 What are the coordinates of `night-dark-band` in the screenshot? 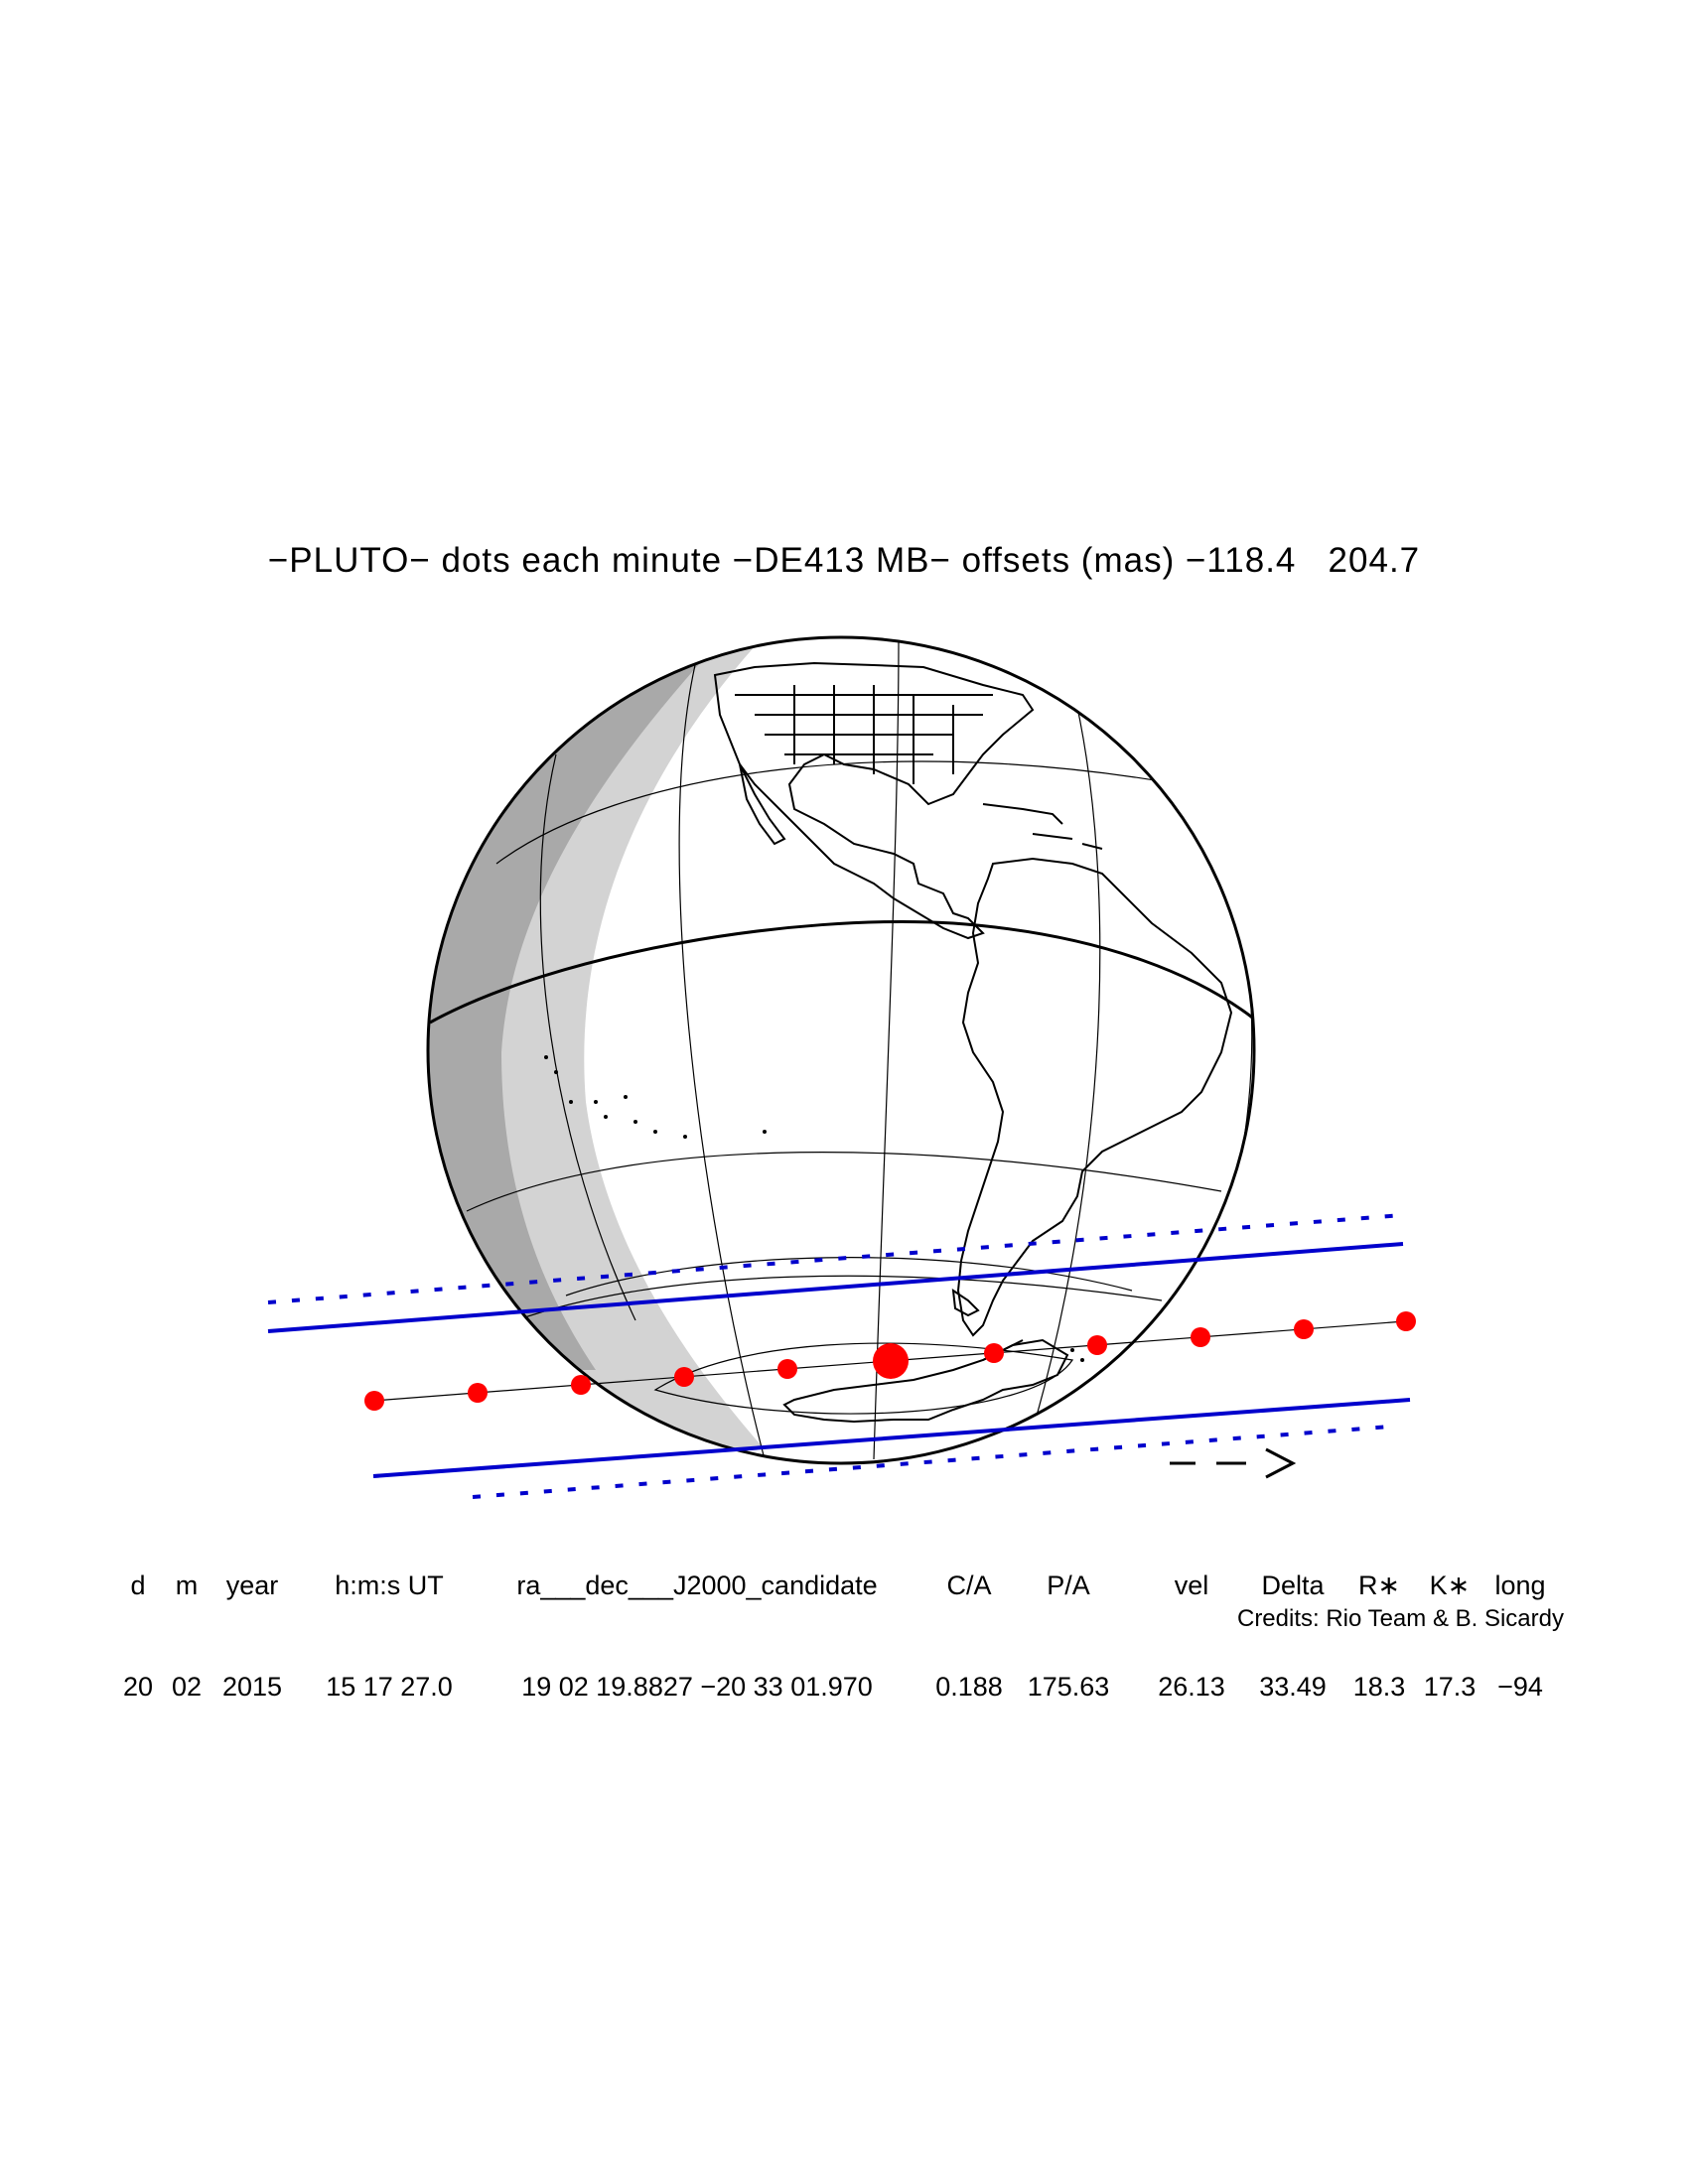 It's located at (576, 1003).